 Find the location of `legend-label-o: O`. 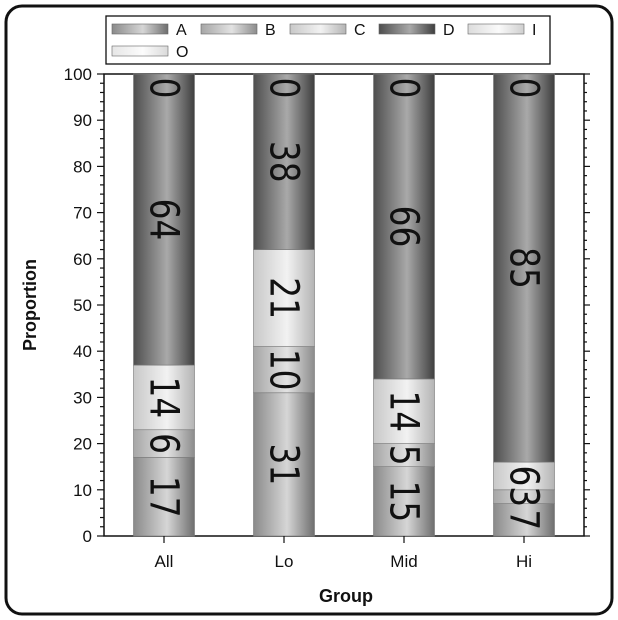

legend-label-o: O is located at coordinates (182, 52).